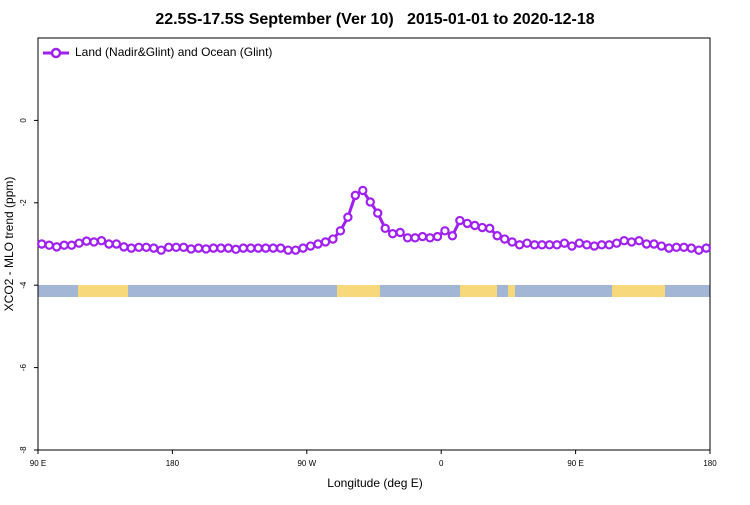 The width and height of the screenshot is (750, 505). What do you see at coordinates (9, 244) in the screenshot?
I see `y-axis-label: XCO2 - MLO trend (ppm)` at bounding box center [9, 244].